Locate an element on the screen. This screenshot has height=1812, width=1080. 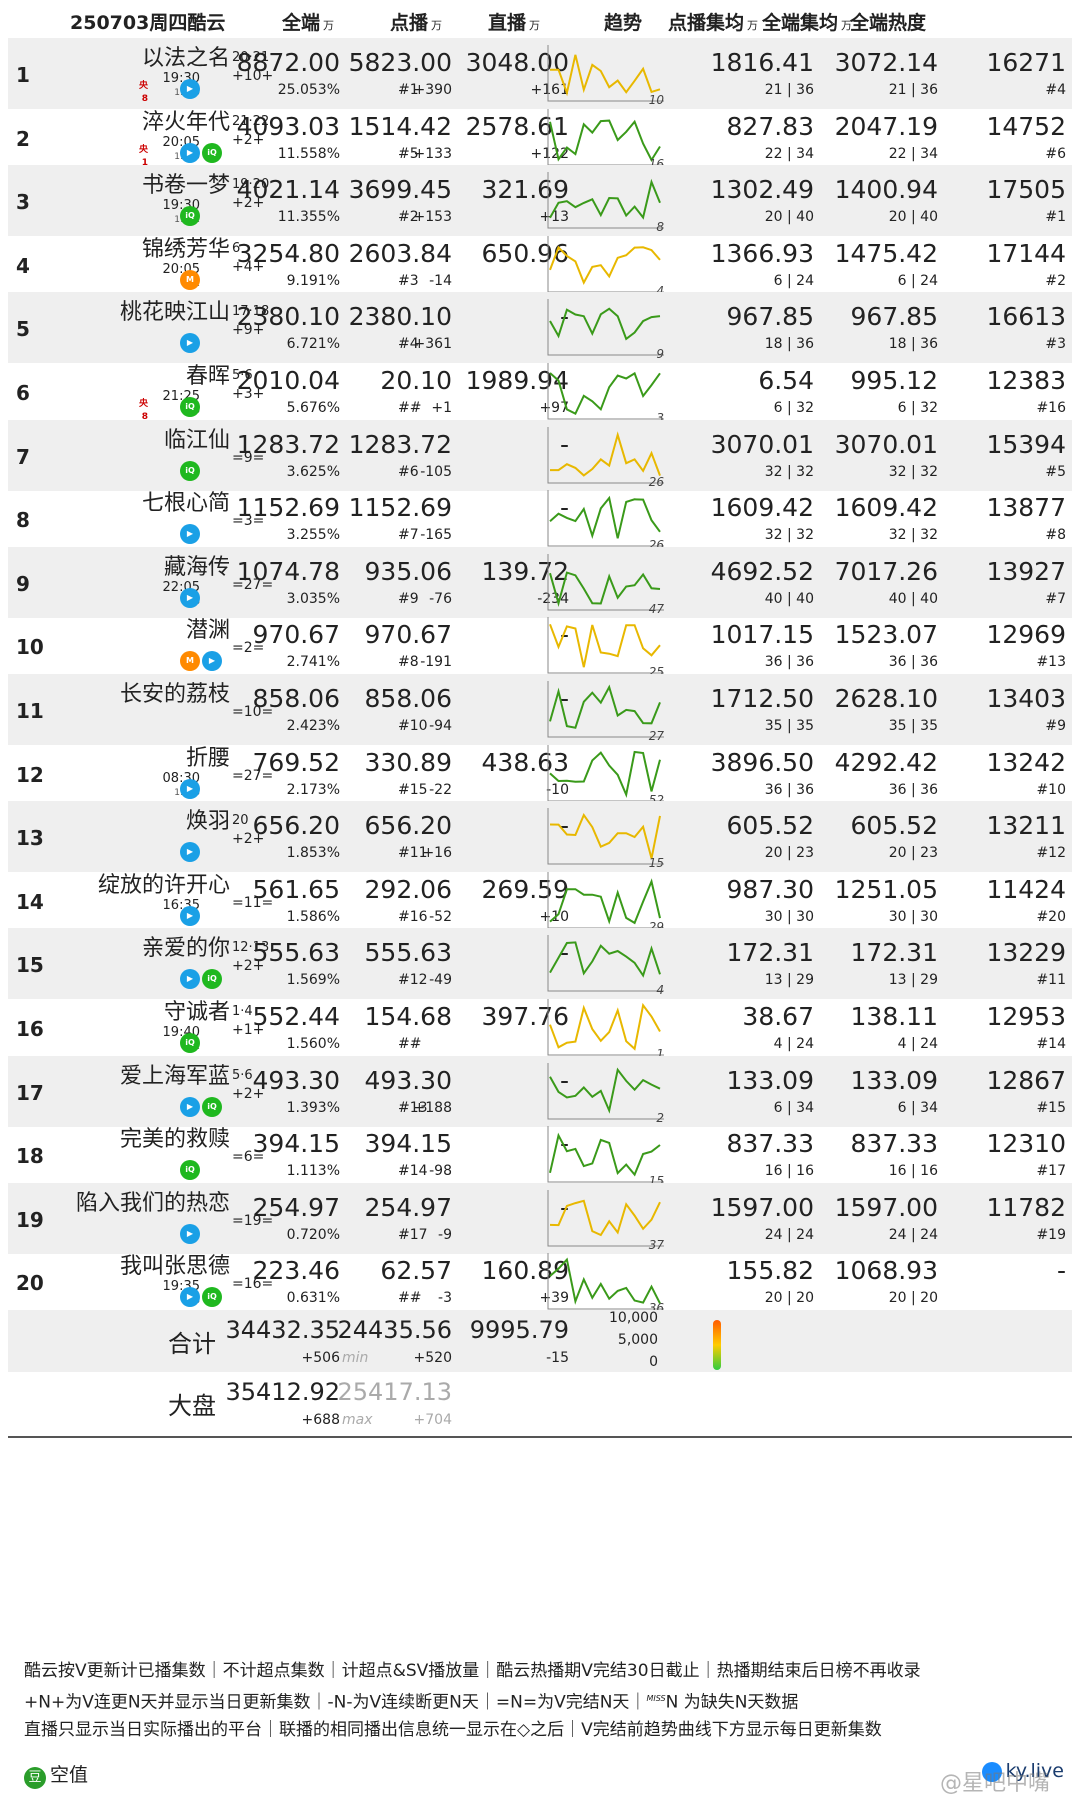
show-title: 焕羽 is located at coordinates (207, 822).